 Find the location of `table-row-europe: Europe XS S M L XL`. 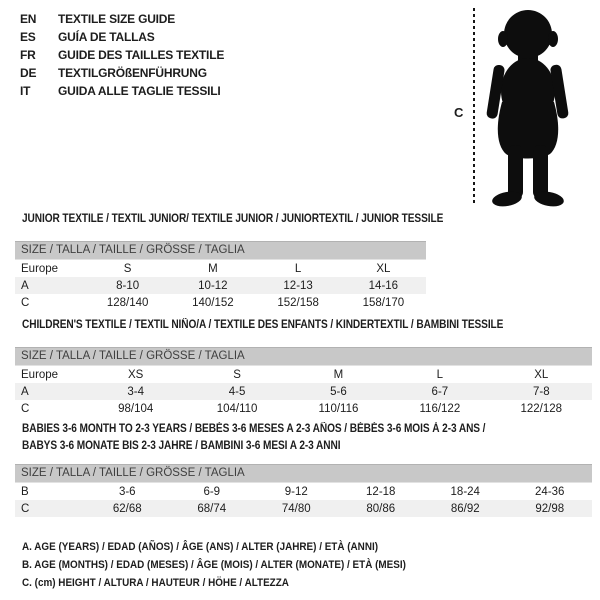

table-row-europe: Europe XS S M L XL is located at coordinates (303, 375).